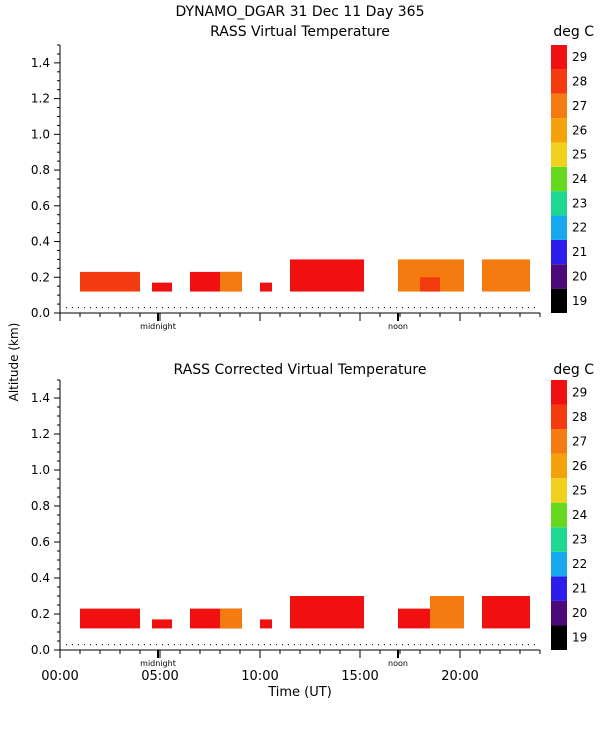 This screenshot has width=600, height=750. What do you see at coordinates (299, 692) in the screenshot?
I see `x-axis-label: Time (UT)` at bounding box center [299, 692].